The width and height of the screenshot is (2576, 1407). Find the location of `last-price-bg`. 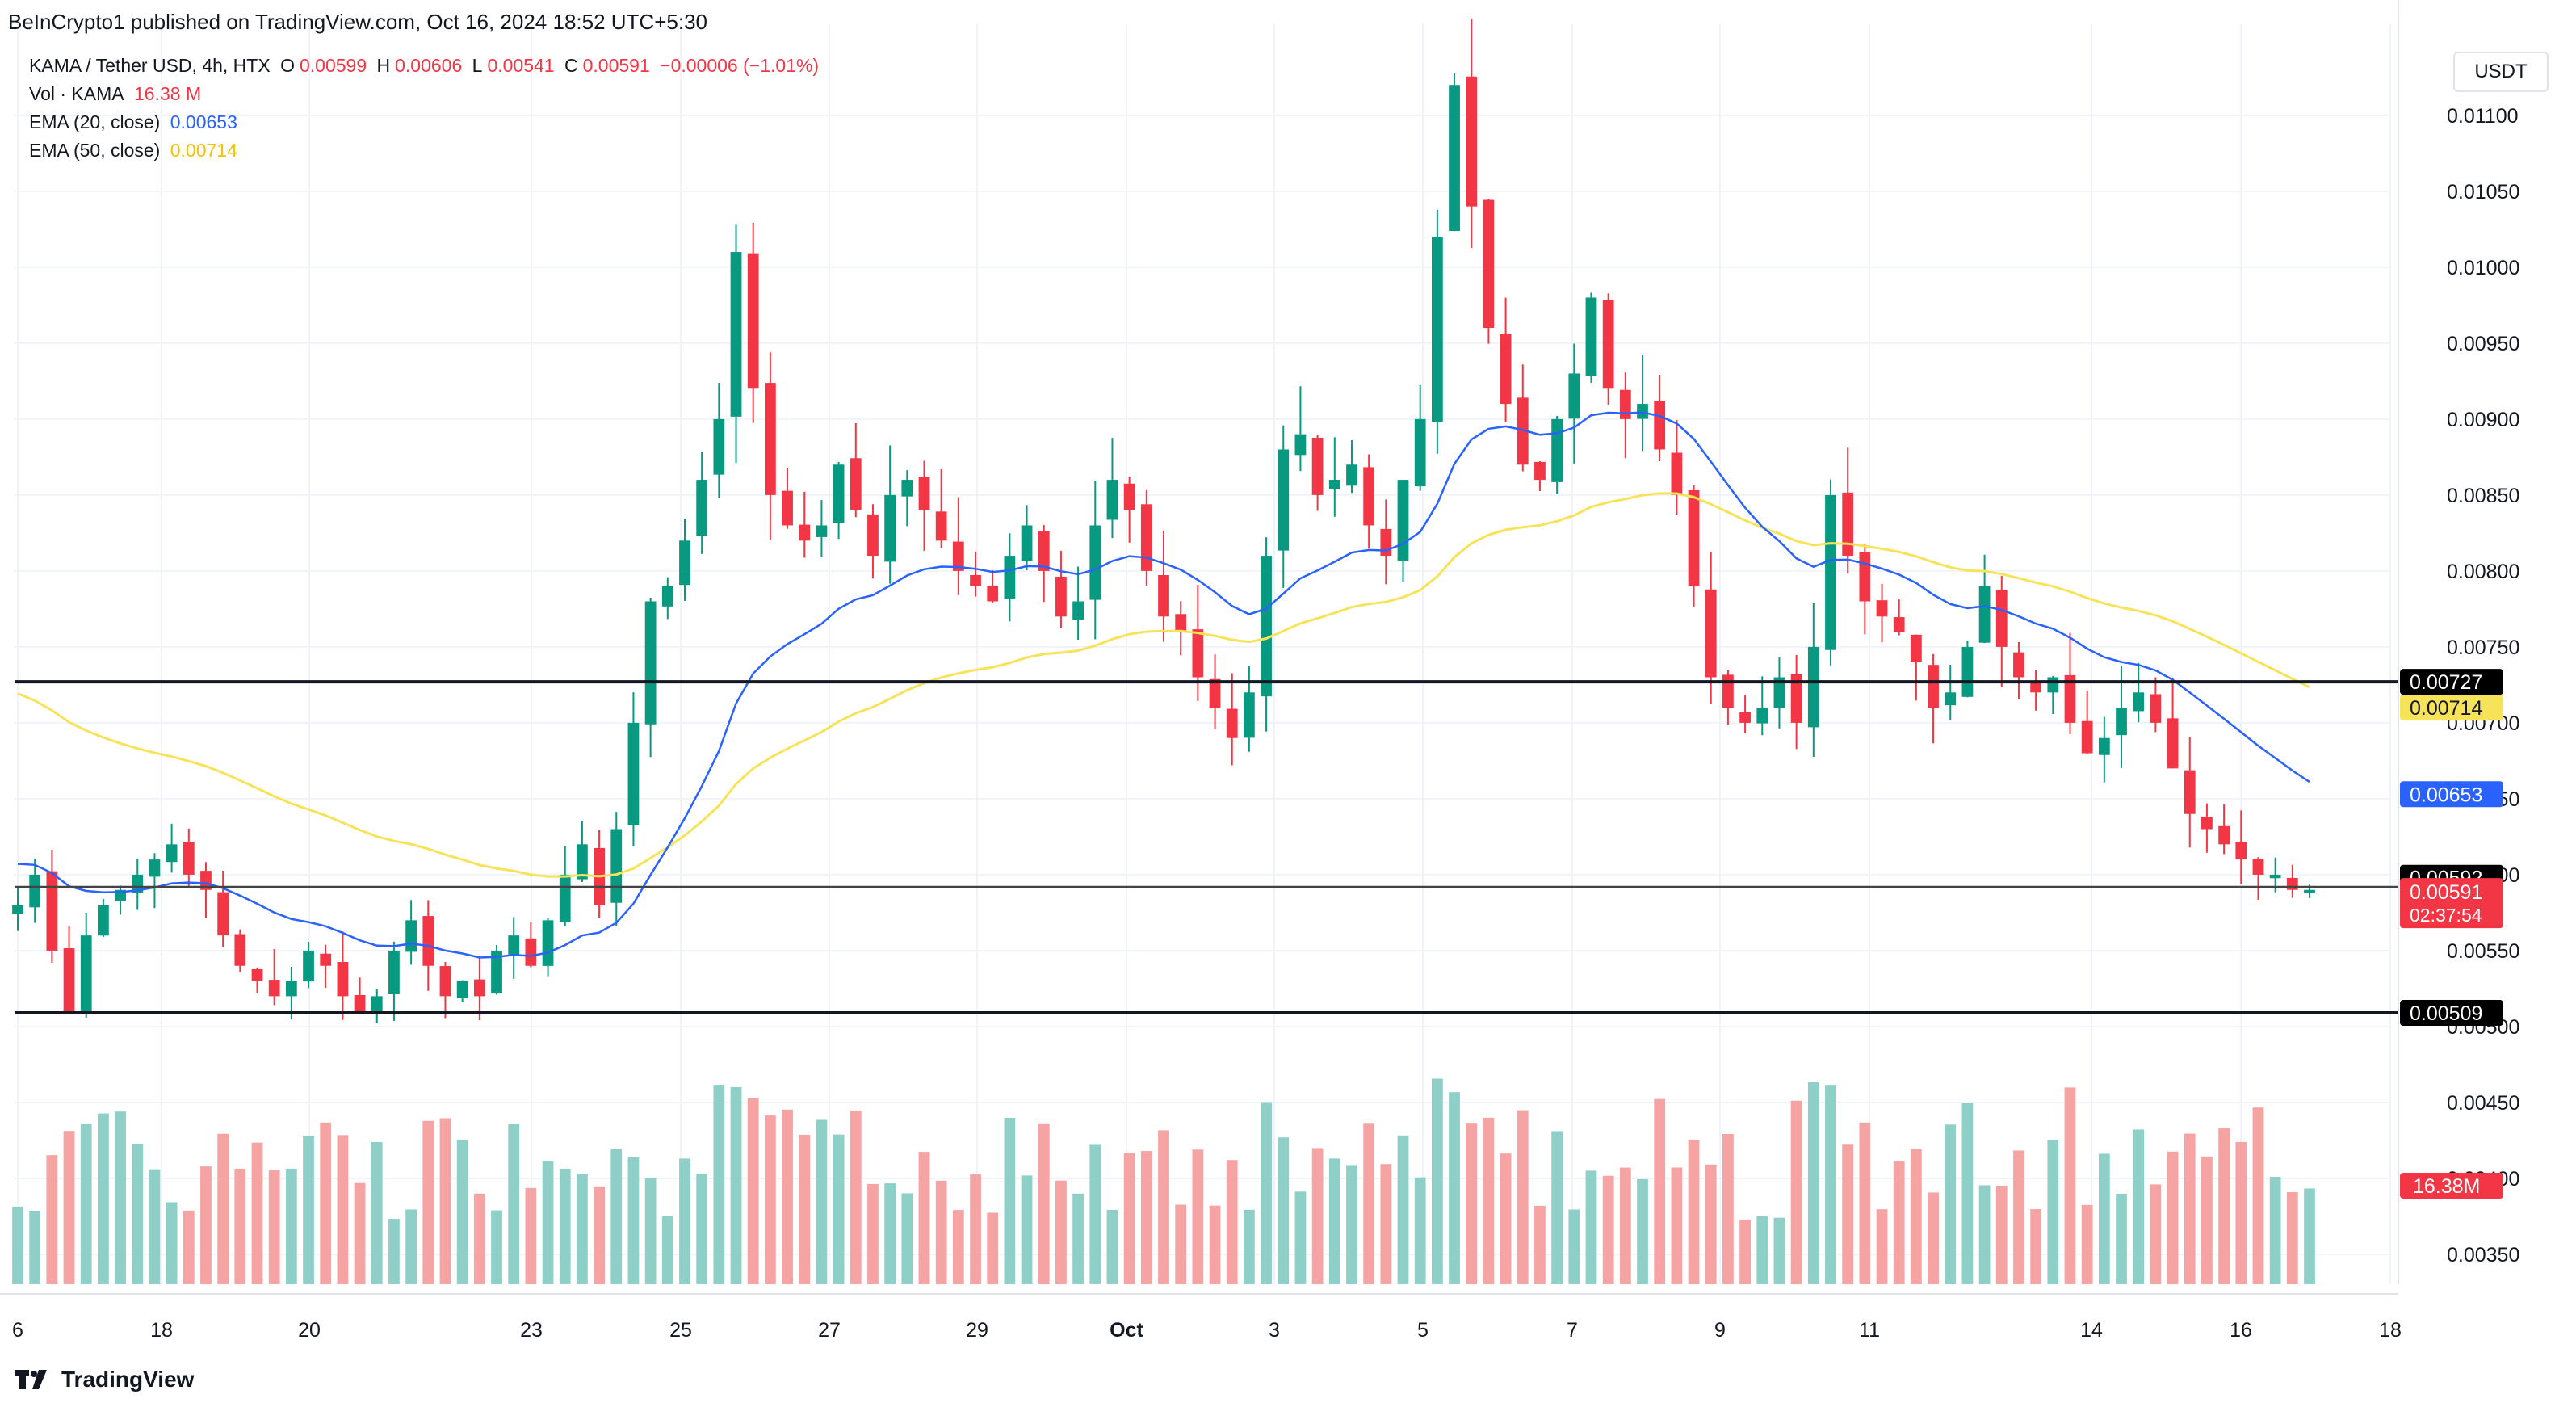

last-price-bg is located at coordinates (2451, 904).